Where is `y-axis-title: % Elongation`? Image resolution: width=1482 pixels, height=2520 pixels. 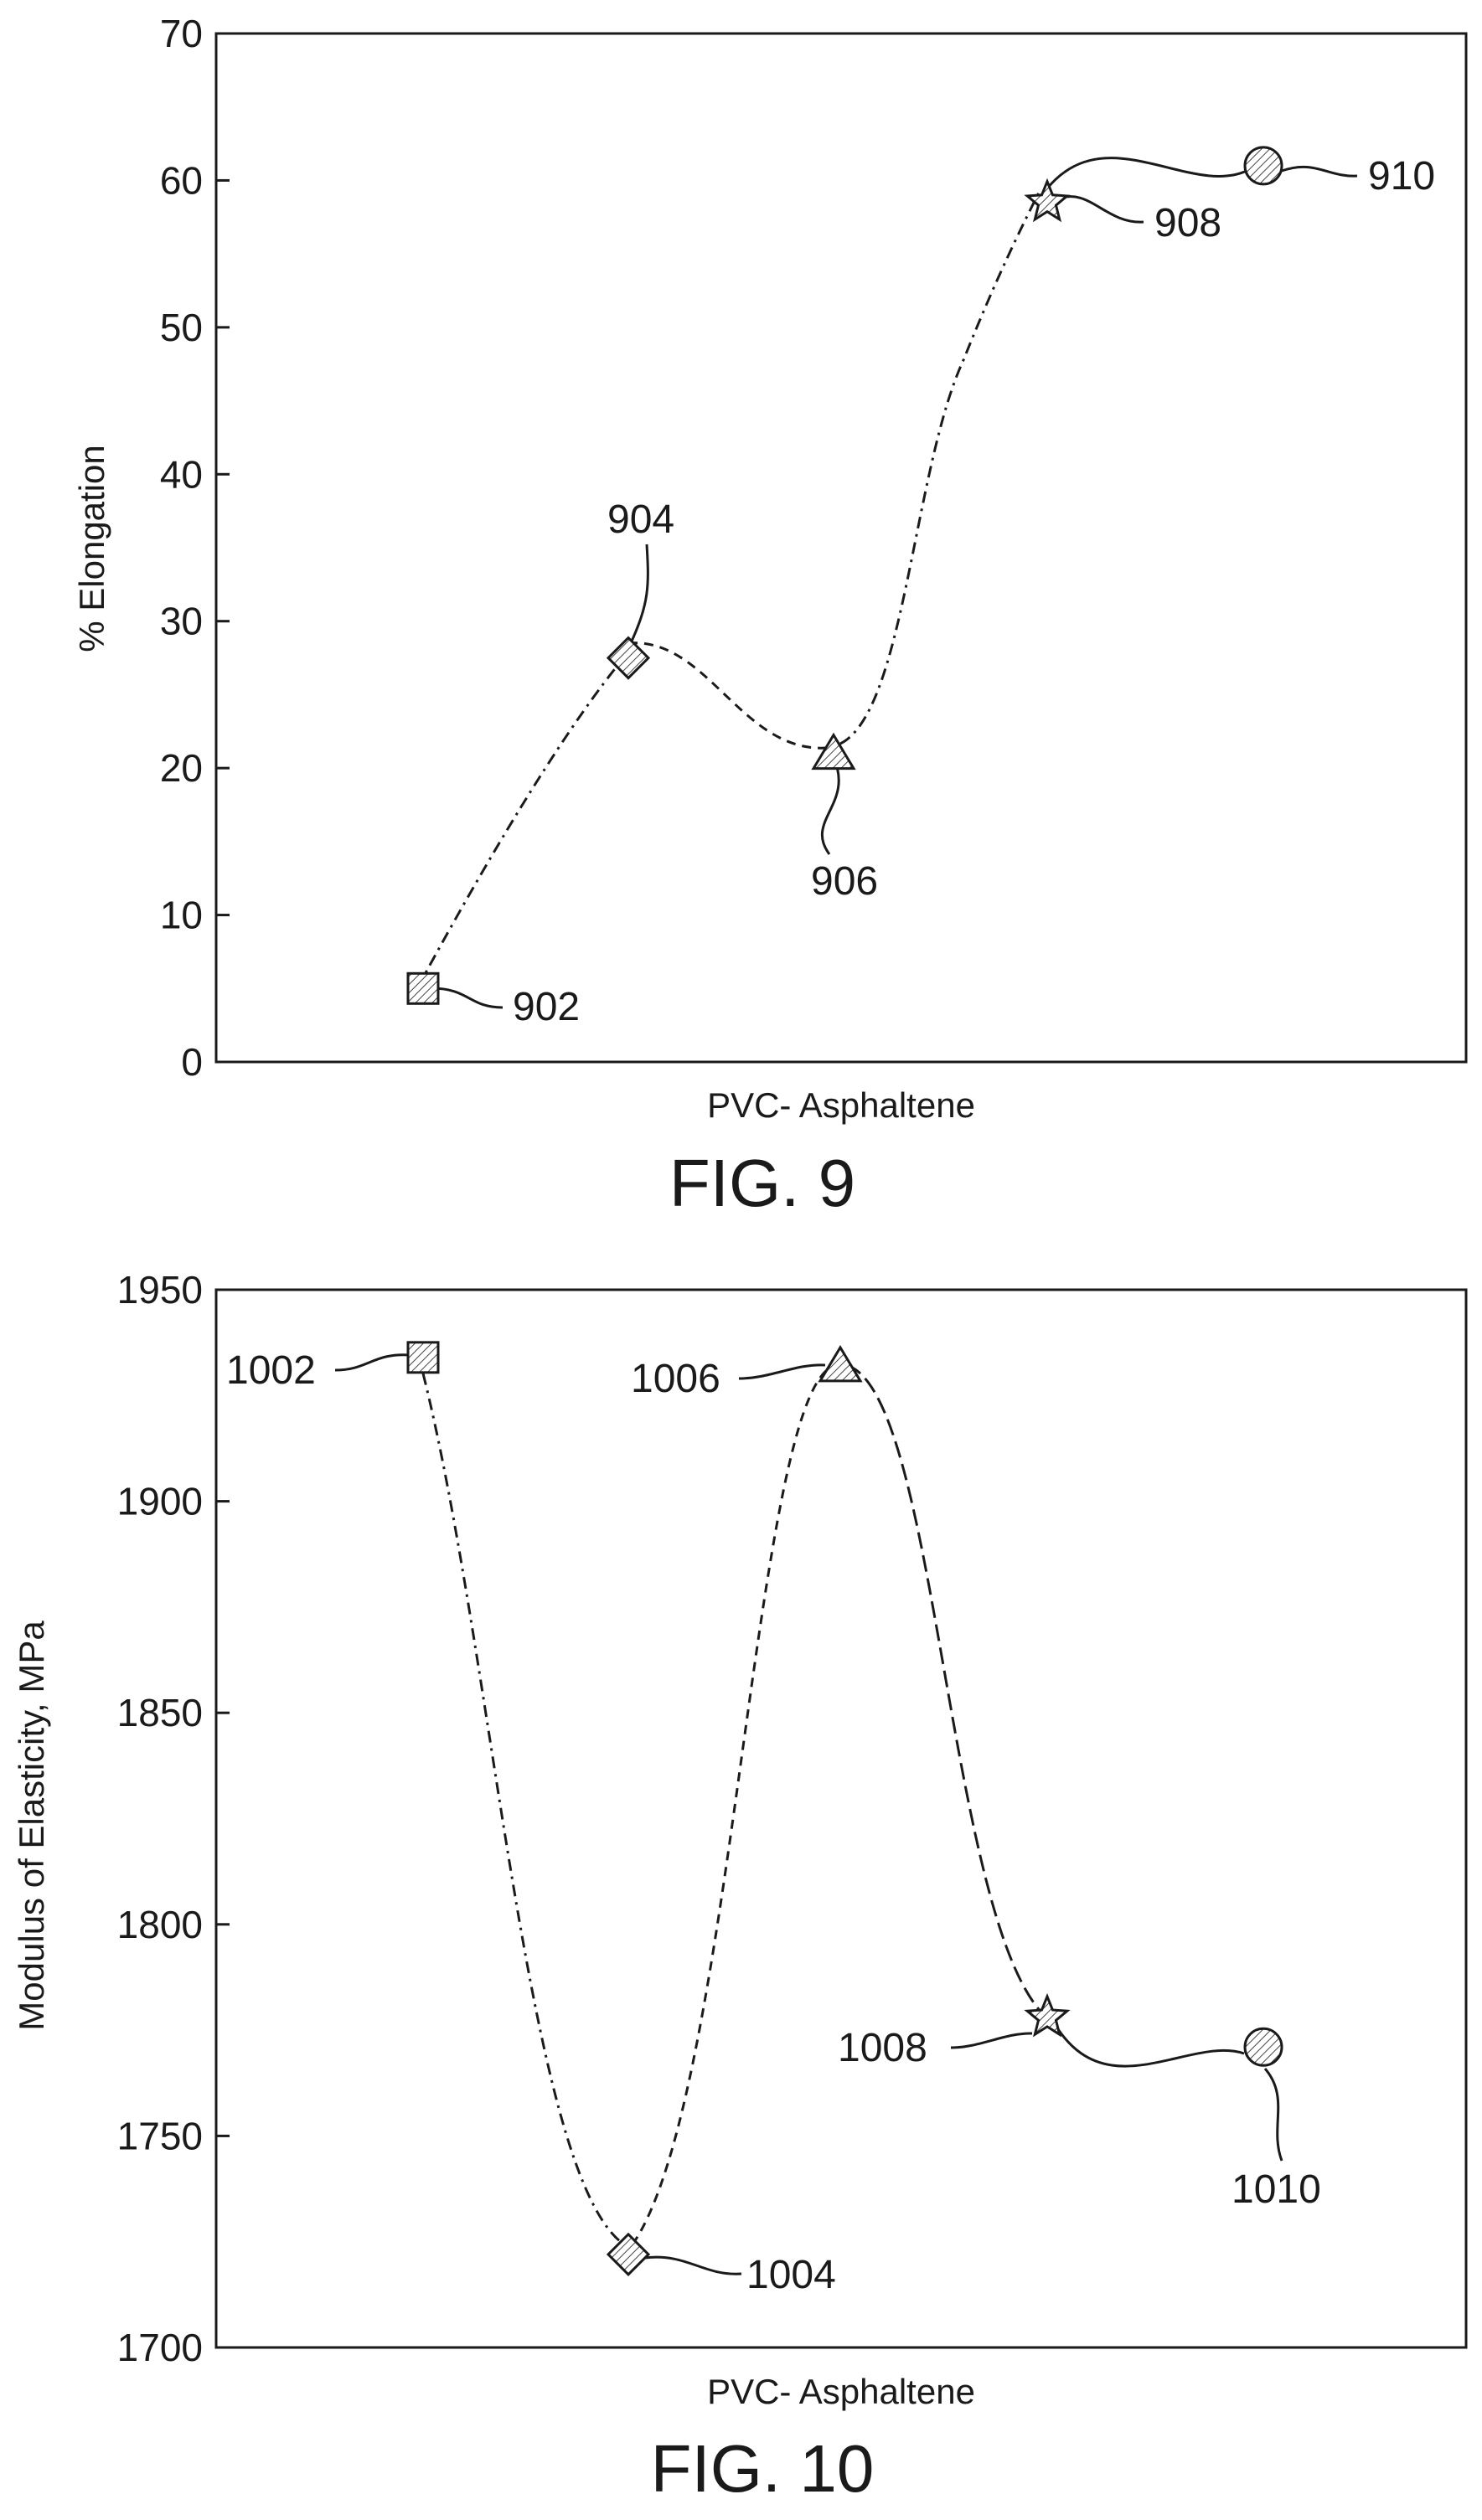 y-axis-title: % Elongation is located at coordinates (92, 549).